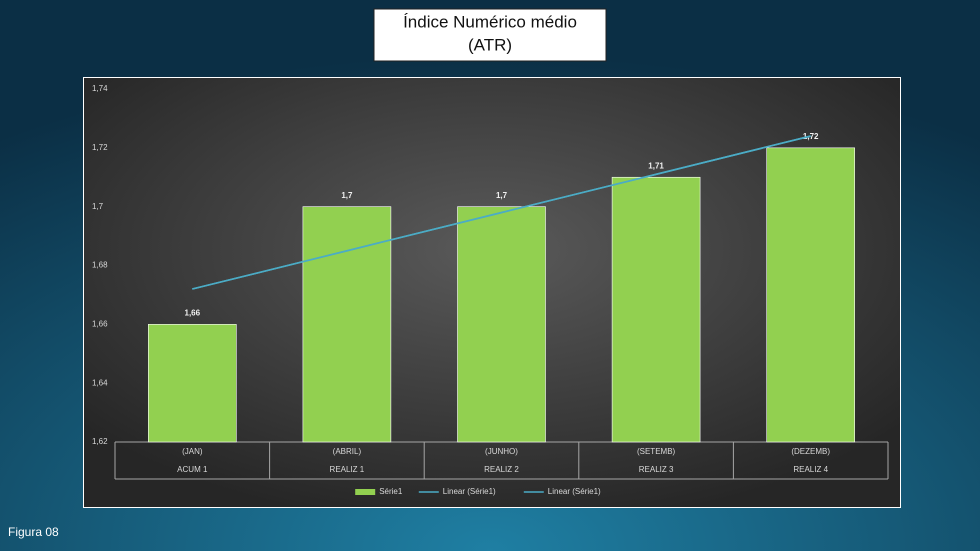 The height and width of the screenshot is (551, 980). Describe the element at coordinates (100, 147) in the screenshot. I see `y-tick-label: 1,72` at that location.